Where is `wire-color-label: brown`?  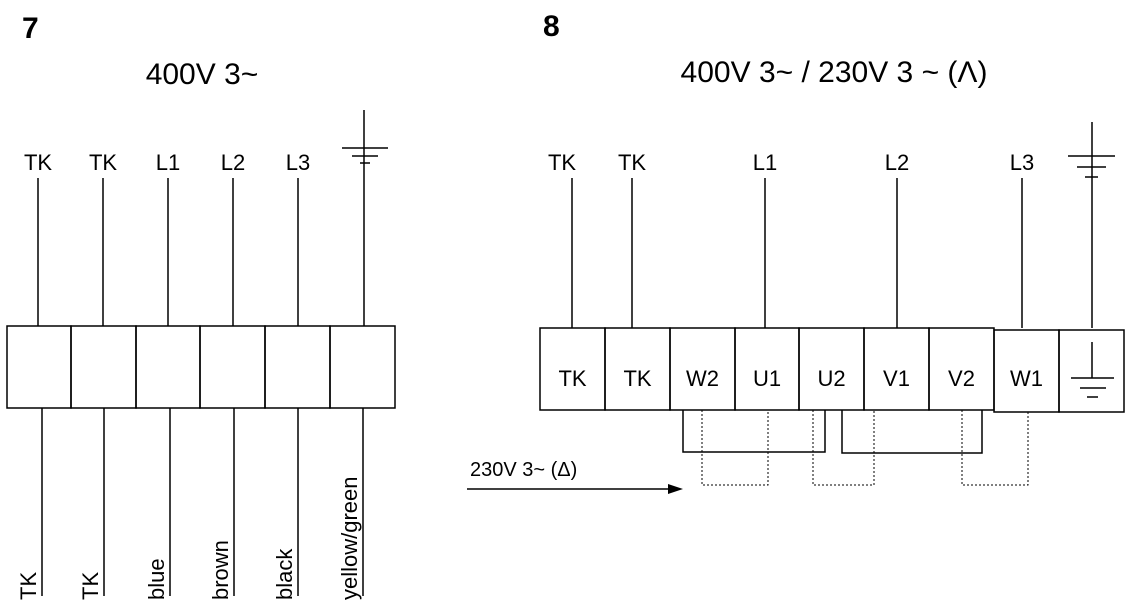
wire-color-label: brown is located at coordinates (220, 570).